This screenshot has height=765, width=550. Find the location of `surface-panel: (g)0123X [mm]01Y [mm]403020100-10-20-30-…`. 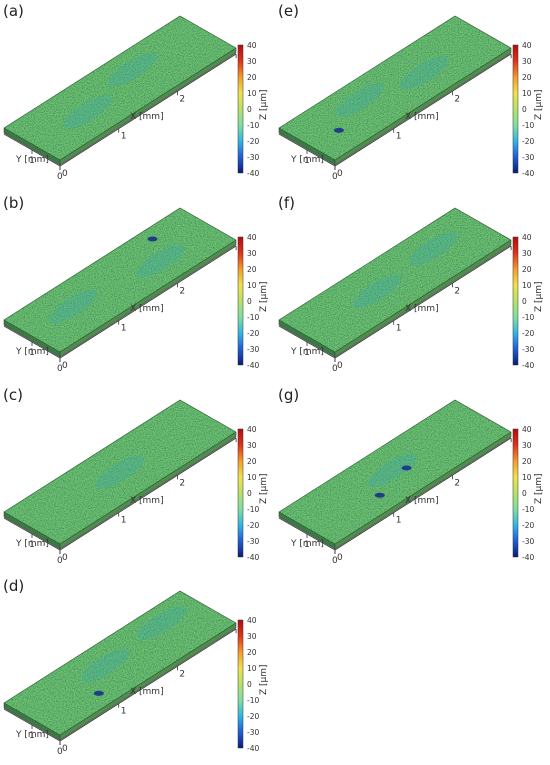

surface-panel: (g)0123X [mm]01Y [mm]403020100-10-20-30-… is located at coordinates (412, 479).